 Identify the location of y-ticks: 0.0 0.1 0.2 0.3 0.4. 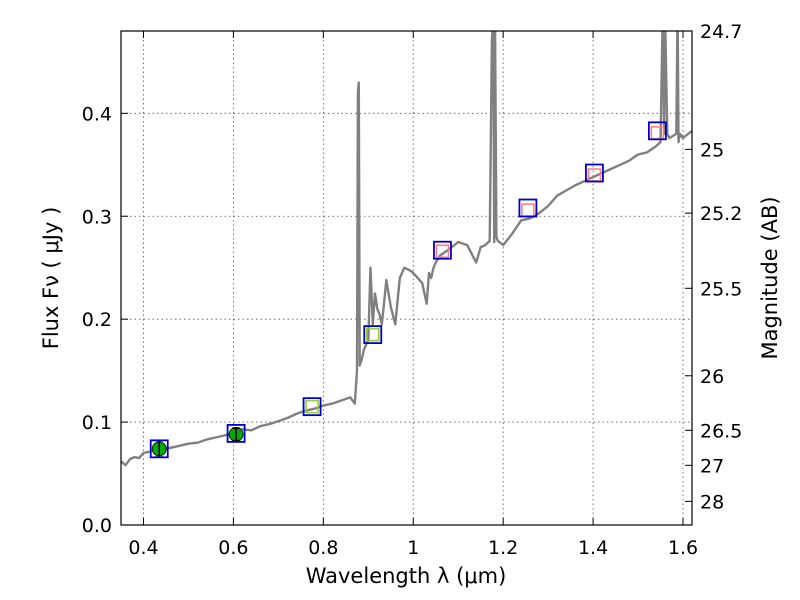
(105, 320).